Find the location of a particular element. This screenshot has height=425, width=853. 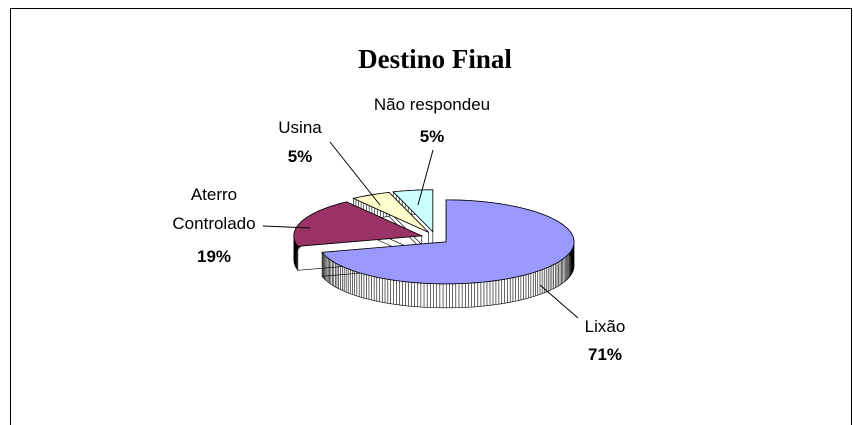

category-label: Lixão is located at coordinates (605, 326).